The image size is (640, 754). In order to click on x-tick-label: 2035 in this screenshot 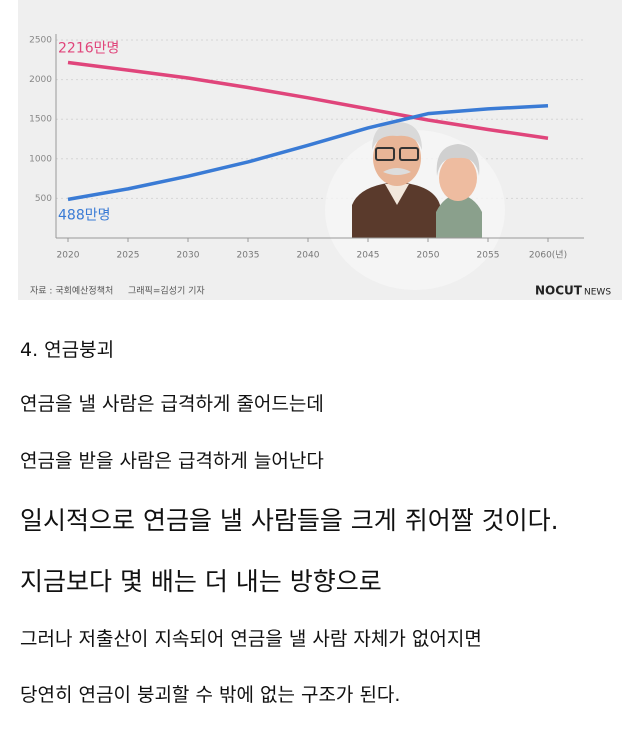, I will do `click(248, 256)`.